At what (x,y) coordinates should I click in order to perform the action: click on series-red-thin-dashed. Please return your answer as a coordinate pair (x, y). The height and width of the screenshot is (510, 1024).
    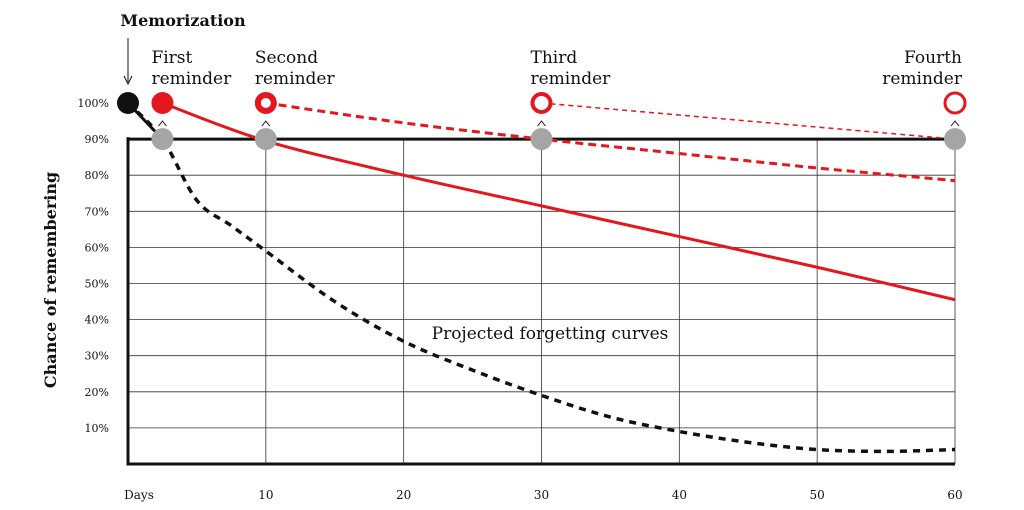
    Looking at the image, I should click on (748, 121).